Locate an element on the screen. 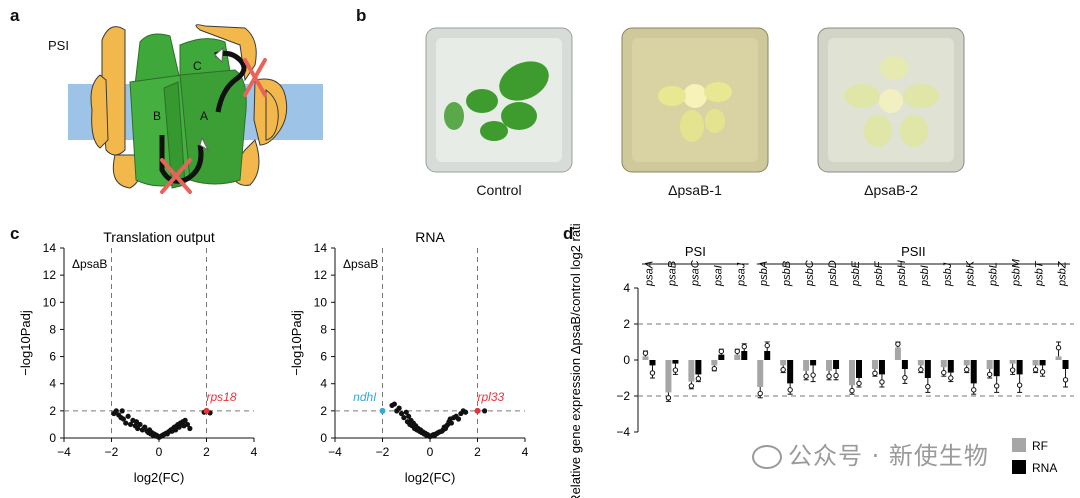  x-tick-label: −4 is located at coordinates (335, 452).